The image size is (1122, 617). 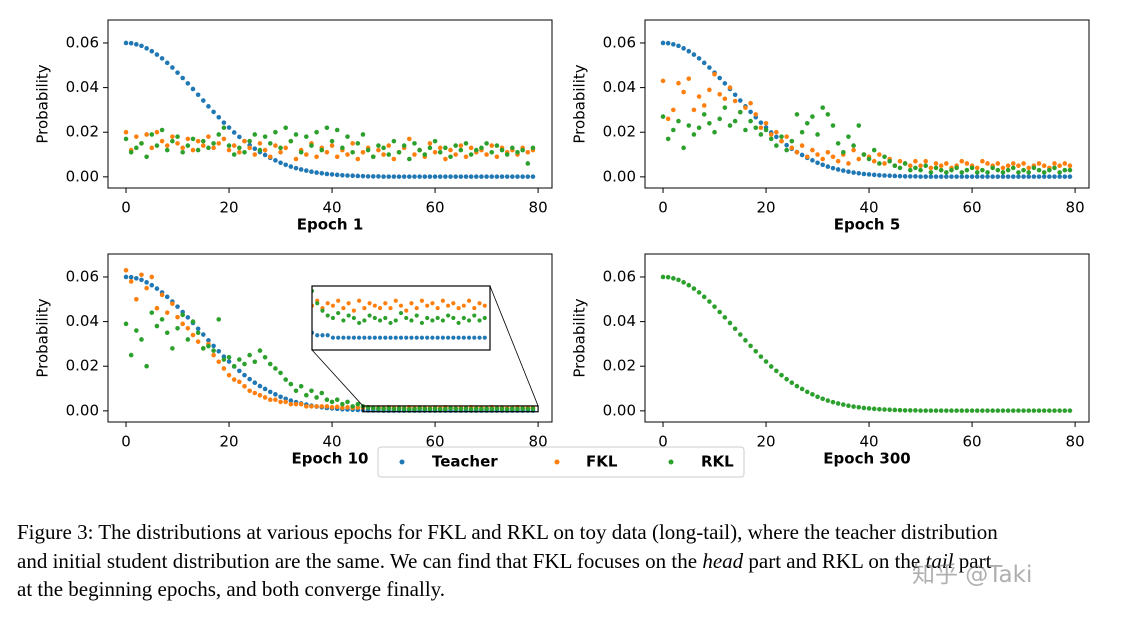 I want to click on x-axis-label: Epoch 300, so click(x=866, y=459).